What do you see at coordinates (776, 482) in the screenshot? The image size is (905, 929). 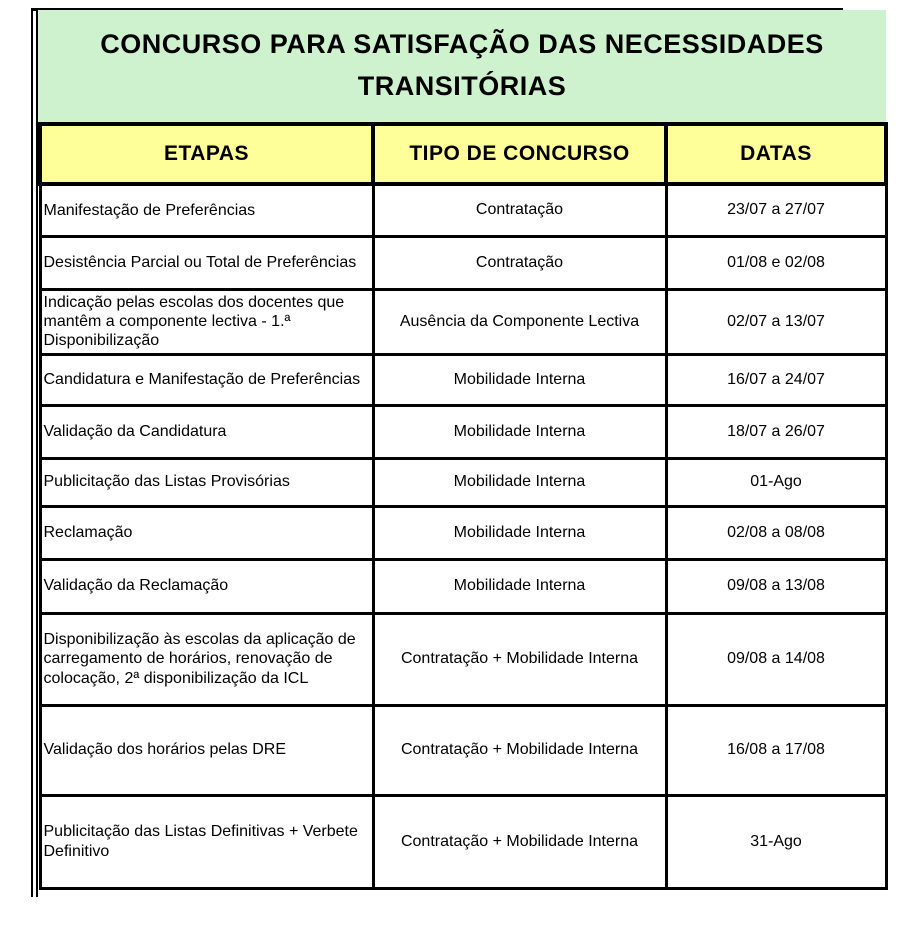 I see `cell-datas: 01-Ago` at bounding box center [776, 482].